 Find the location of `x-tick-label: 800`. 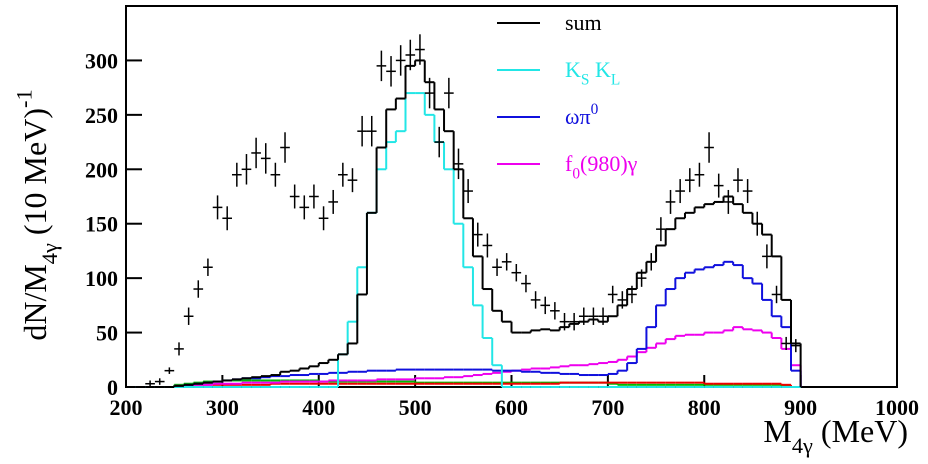

x-tick-label: 800 is located at coordinates (704, 407).